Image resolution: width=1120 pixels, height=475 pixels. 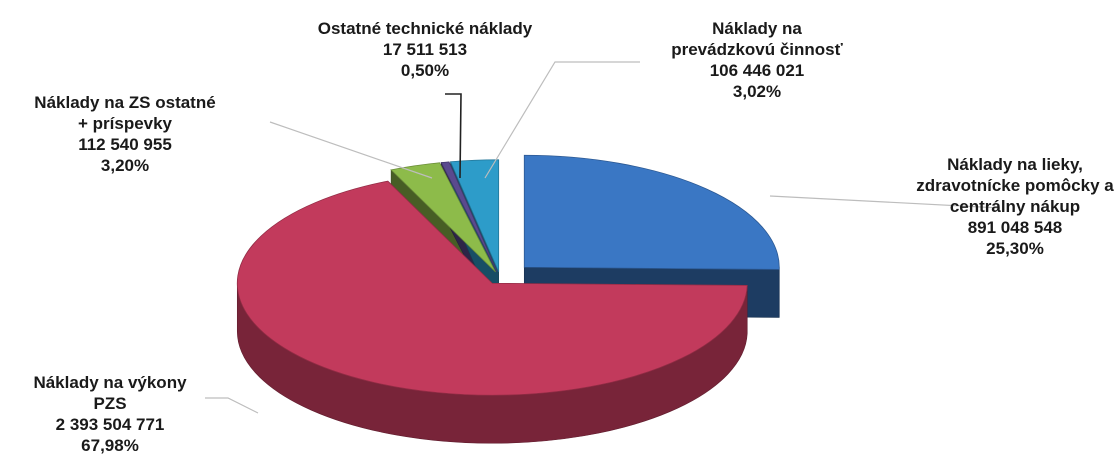 What do you see at coordinates (110, 414) in the screenshot?
I see `slice-label-1: Náklady na výkony PZS 2 393 504 771 67,98%` at bounding box center [110, 414].